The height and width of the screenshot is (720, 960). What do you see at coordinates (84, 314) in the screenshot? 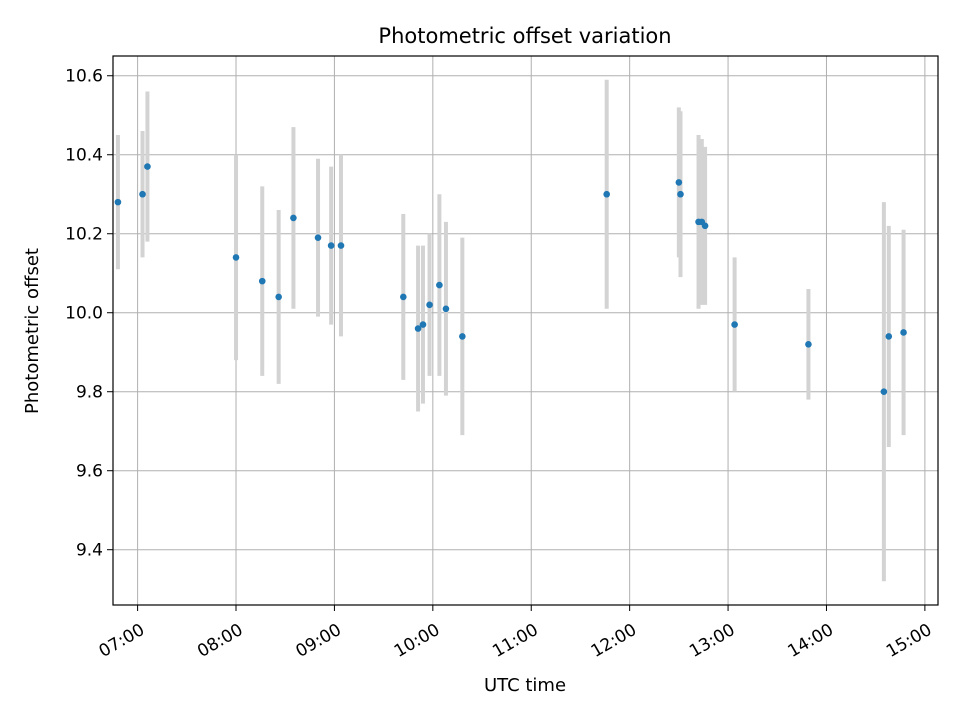
I see `y-tick-label: 10.0` at bounding box center [84, 314].